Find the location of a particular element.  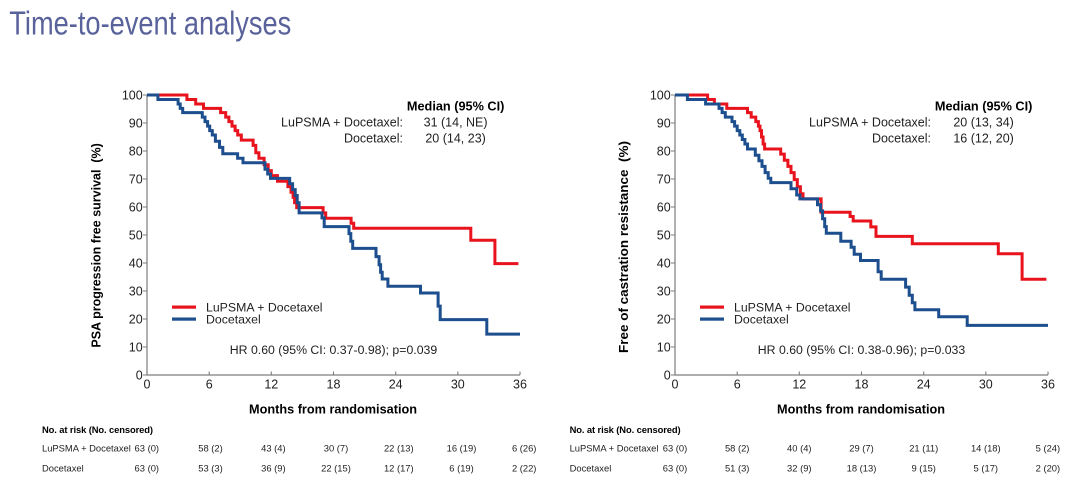

svg-text: 20 (13, 34) is located at coordinates (983, 123).